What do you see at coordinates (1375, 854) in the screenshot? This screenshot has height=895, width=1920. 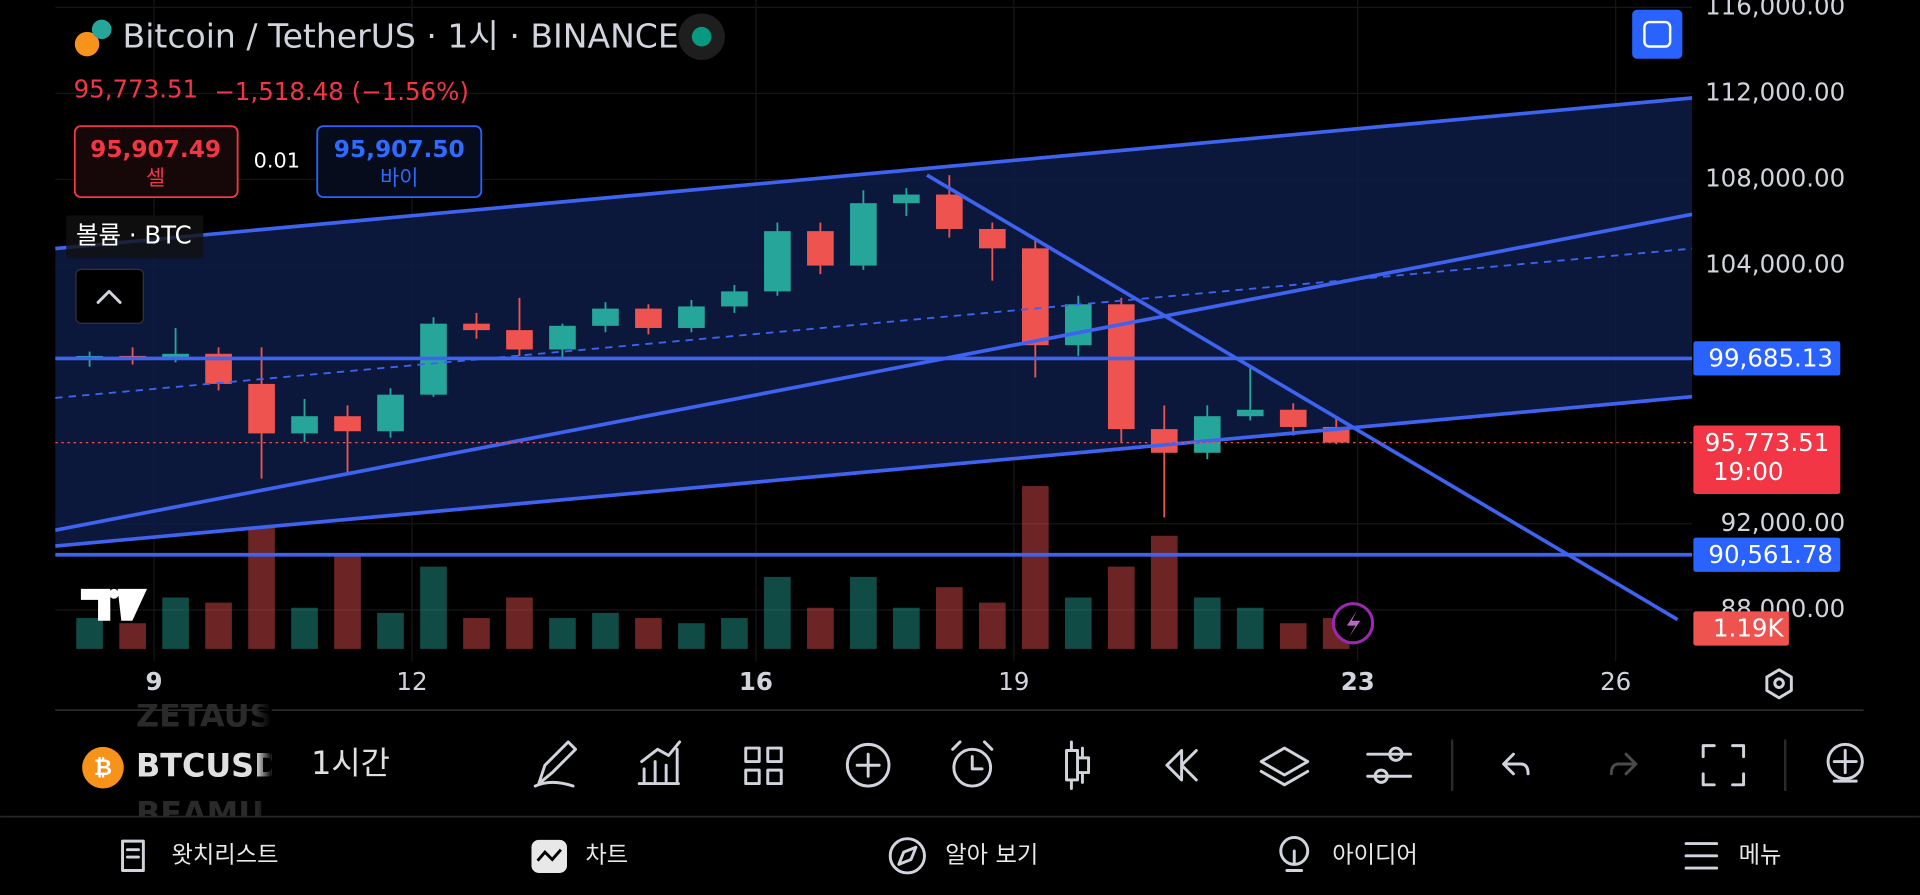 I see `nav-ideas: 아이디어` at bounding box center [1375, 854].